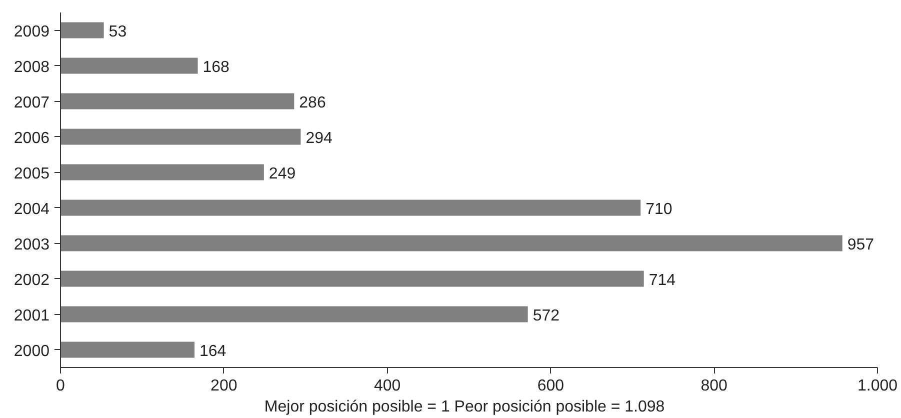  Describe the element at coordinates (464, 407) in the screenshot. I see `x-axis-title: Mejor posición posible = 1 Peor posición posible = 1.098` at that location.